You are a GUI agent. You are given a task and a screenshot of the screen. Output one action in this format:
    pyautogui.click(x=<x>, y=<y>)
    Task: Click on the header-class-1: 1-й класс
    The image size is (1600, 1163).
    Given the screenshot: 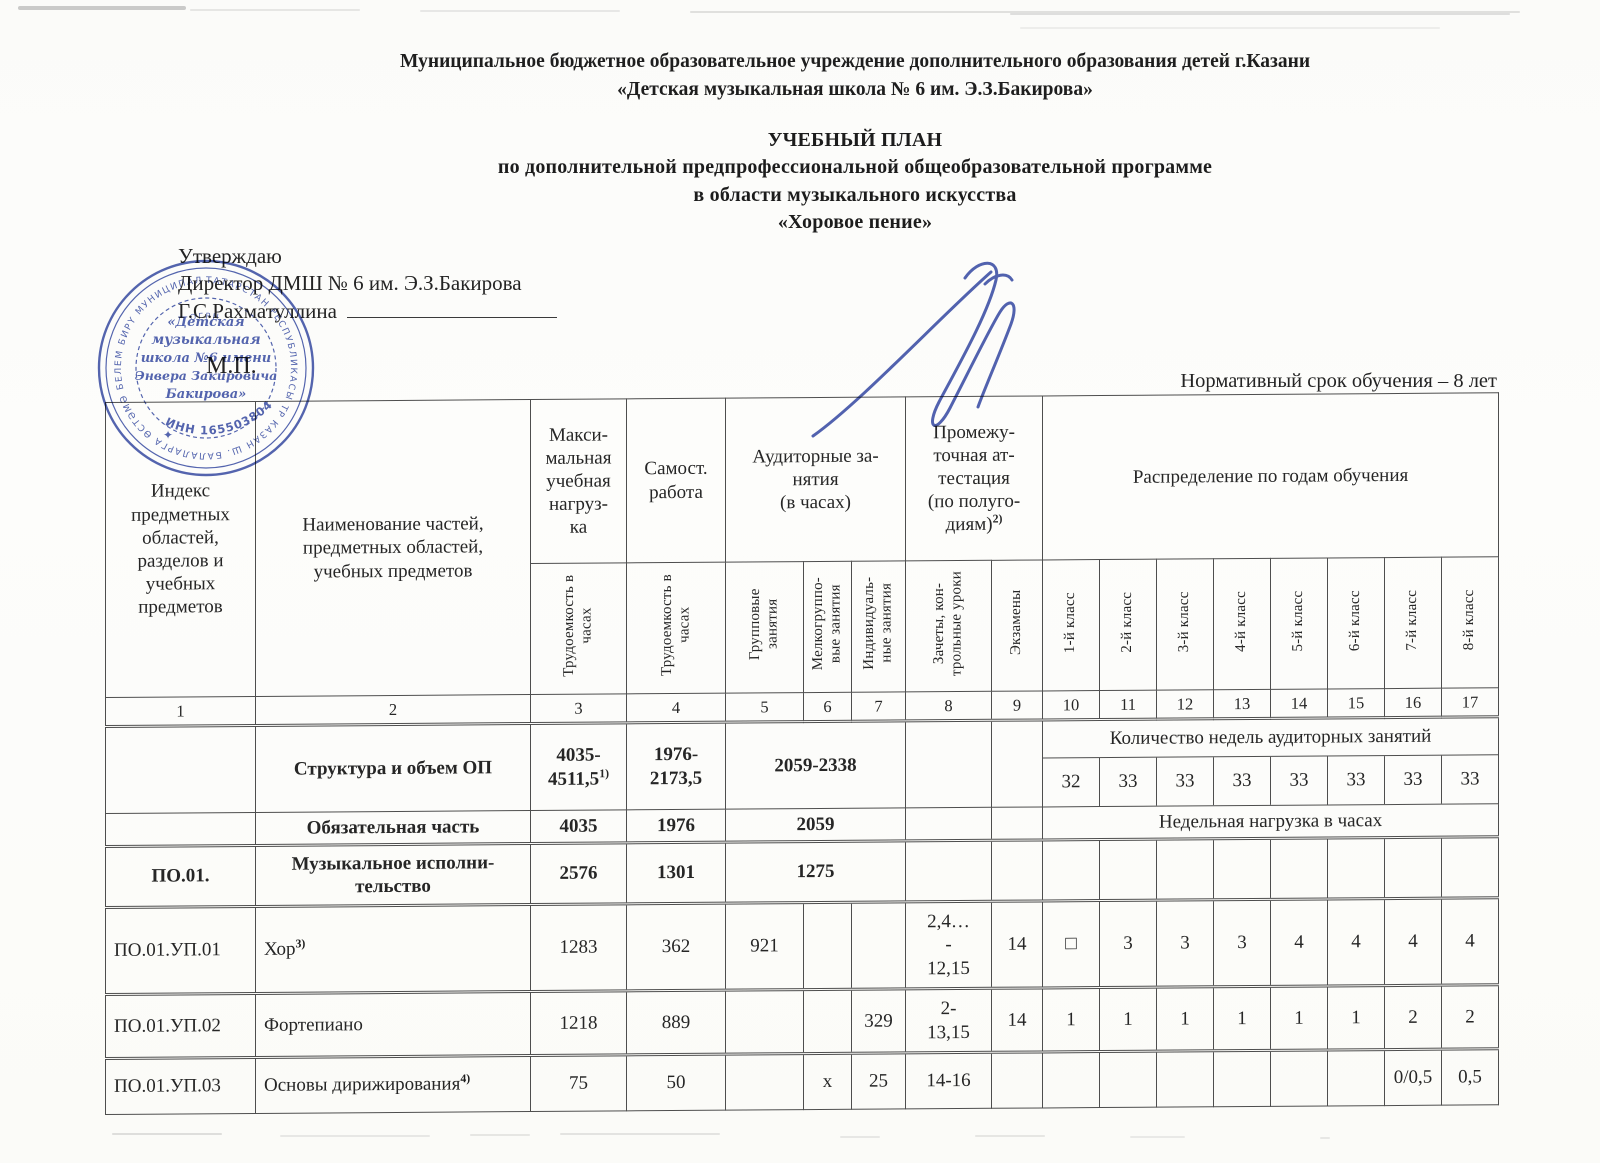 What is the action you would take?
    pyautogui.click(x=1071, y=625)
    